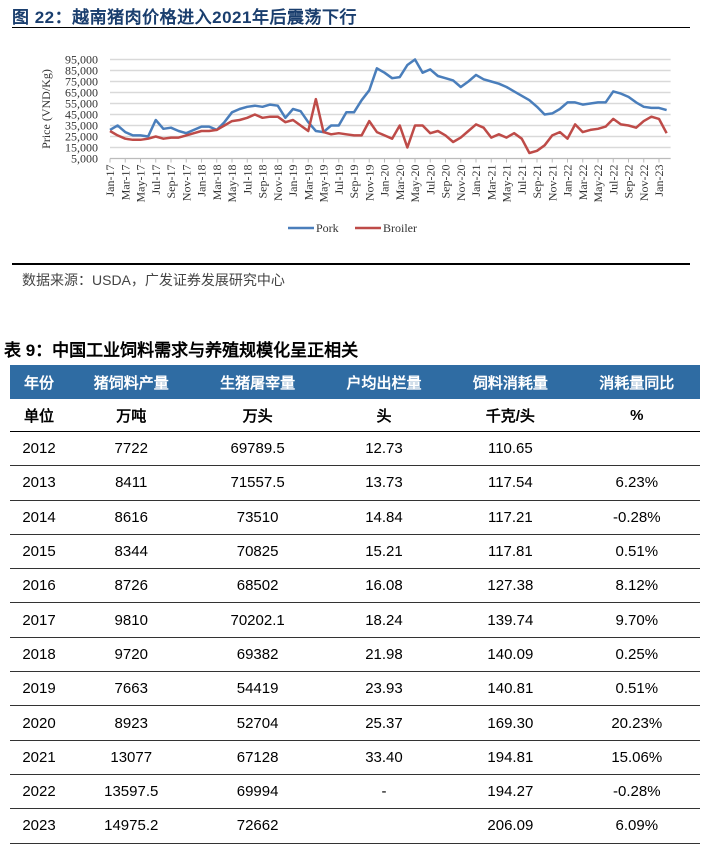 This screenshot has width=710, height=844. What do you see at coordinates (257, 551) in the screenshot?
I see `table-cell: 70825` at bounding box center [257, 551].